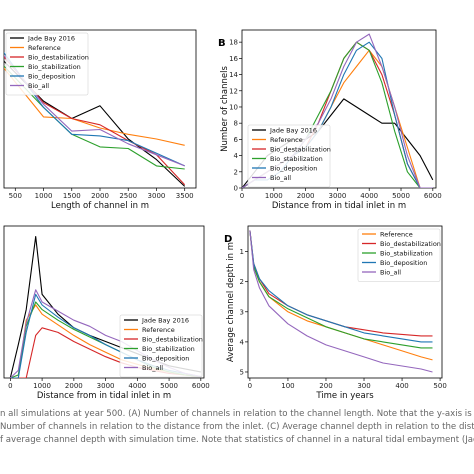 The image size is (474, 474). Describe the element at coordinates (137, 386) in the screenshot. I see `x-tick-label: 4000` at that location.